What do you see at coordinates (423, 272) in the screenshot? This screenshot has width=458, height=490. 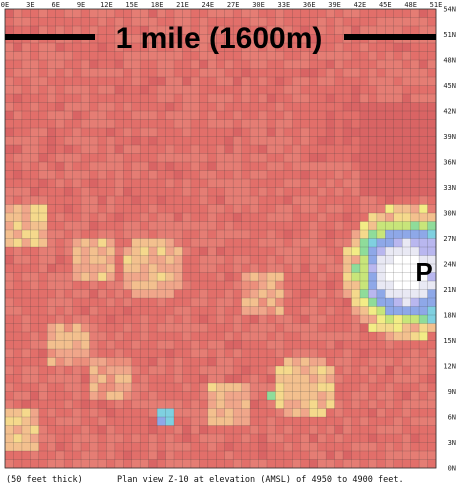 I see `location-marker-p: P` at bounding box center [423, 272].